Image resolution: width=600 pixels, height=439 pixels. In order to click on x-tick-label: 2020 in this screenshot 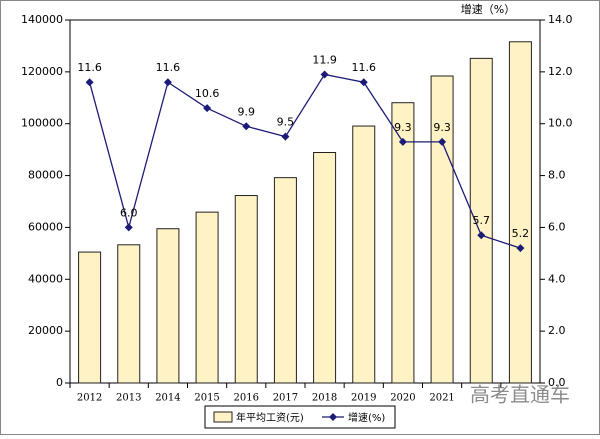, I will do `click(402, 398)`.